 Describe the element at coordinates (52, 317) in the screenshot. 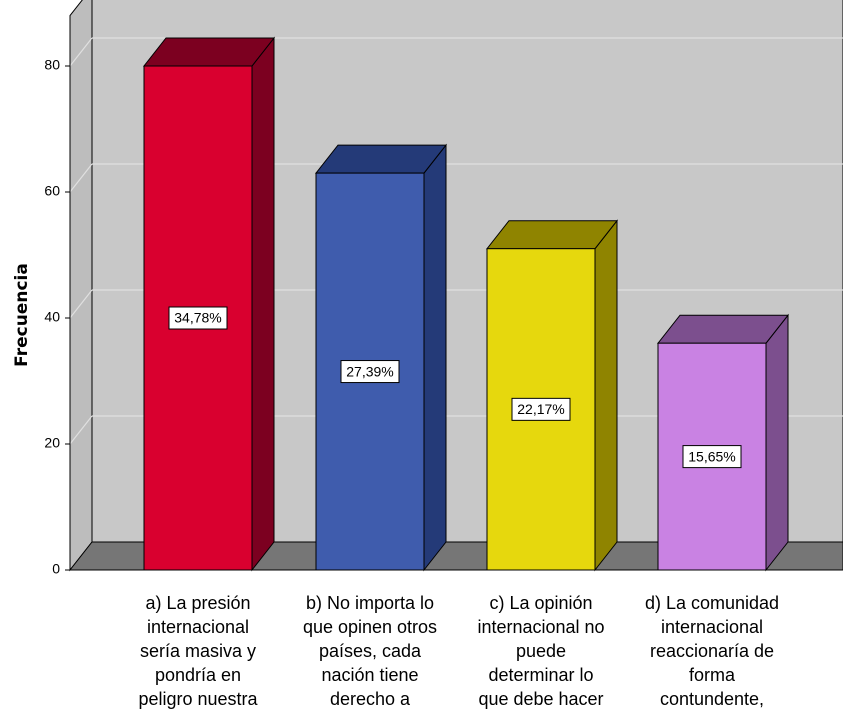

I see `y-tick-label: 40` at that location.